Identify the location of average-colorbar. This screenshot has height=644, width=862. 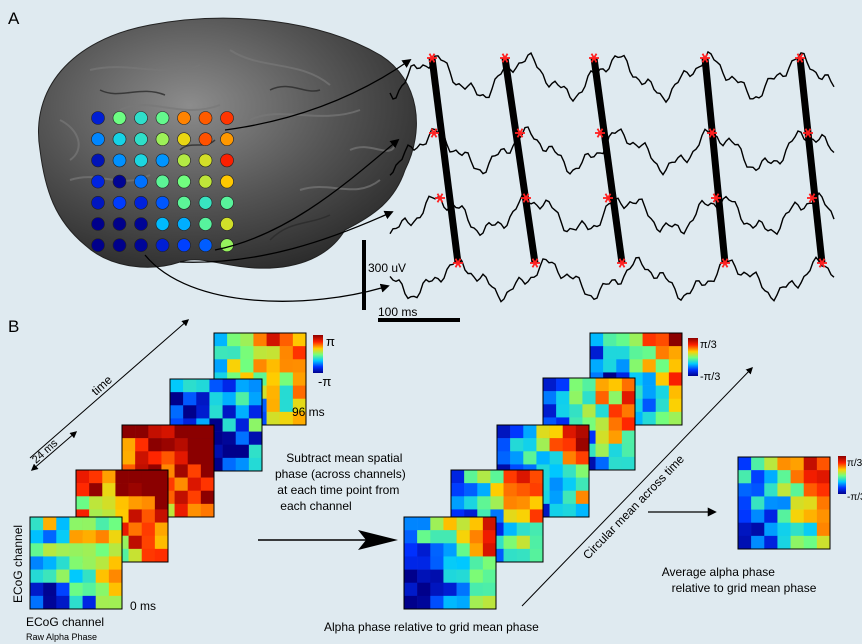
(842, 475).